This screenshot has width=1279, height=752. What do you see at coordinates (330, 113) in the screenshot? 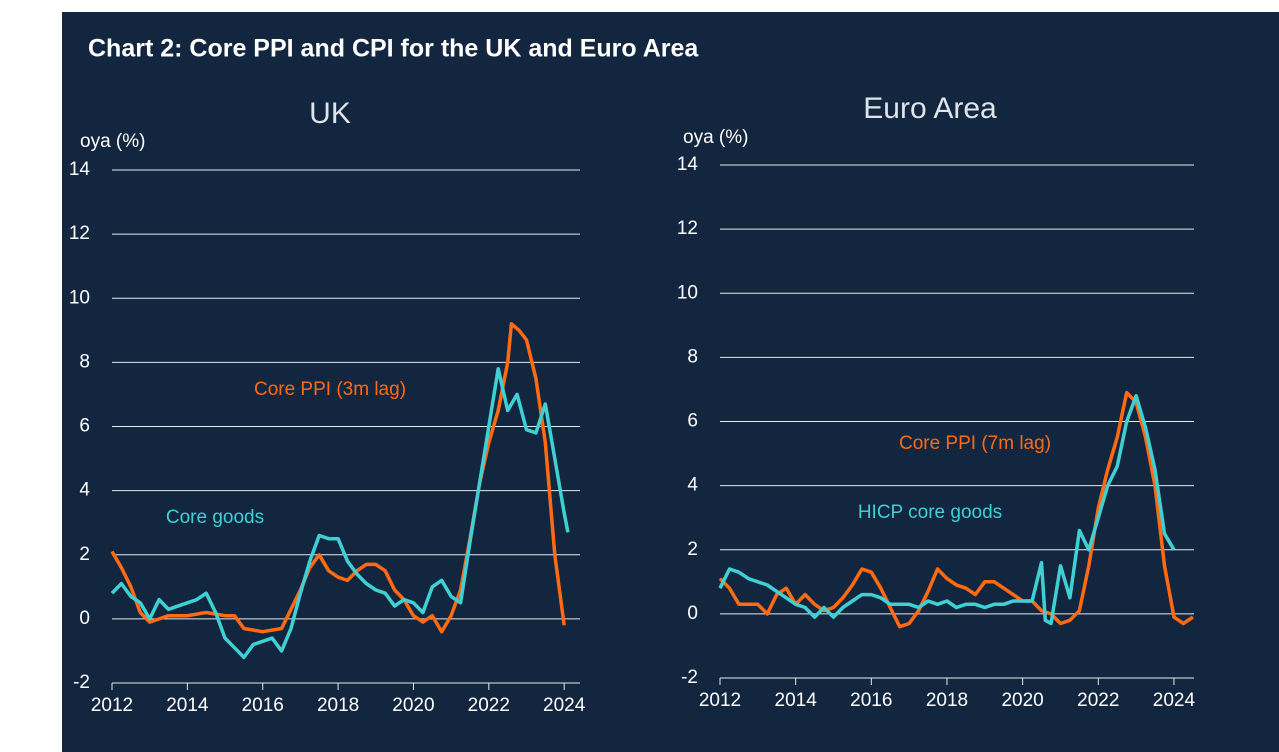
I see `panel-title: UK` at bounding box center [330, 113].